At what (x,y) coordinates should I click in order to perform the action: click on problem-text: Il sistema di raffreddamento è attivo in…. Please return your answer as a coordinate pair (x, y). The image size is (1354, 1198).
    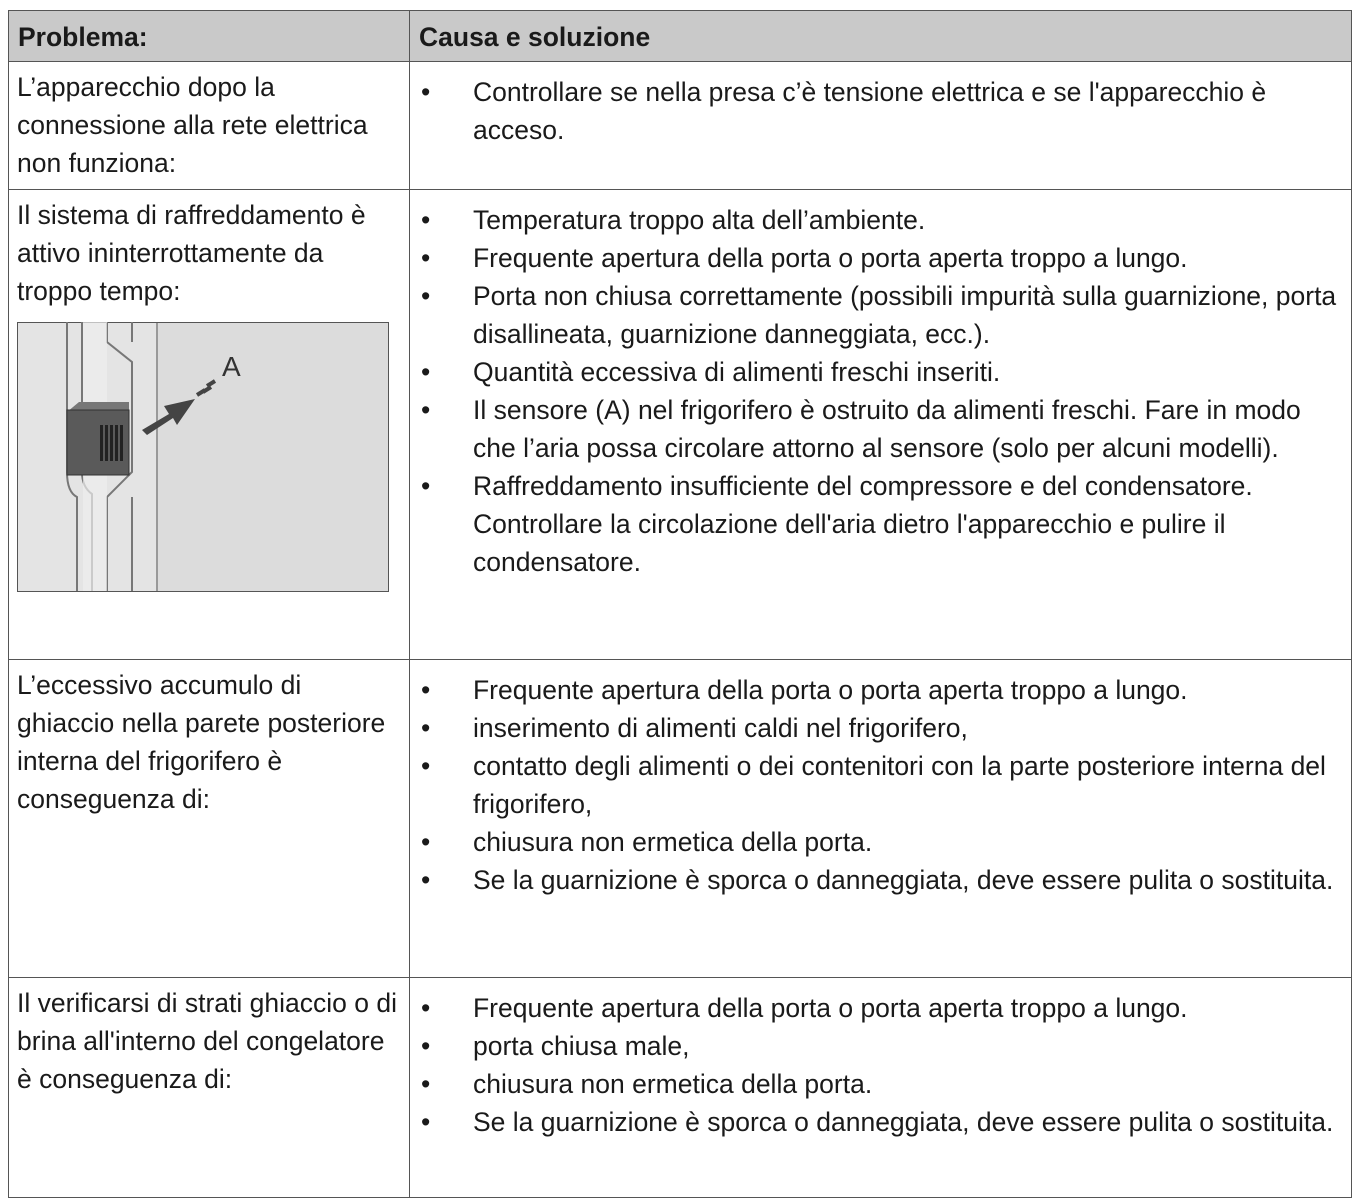
    Looking at the image, I should click on (191, 253).